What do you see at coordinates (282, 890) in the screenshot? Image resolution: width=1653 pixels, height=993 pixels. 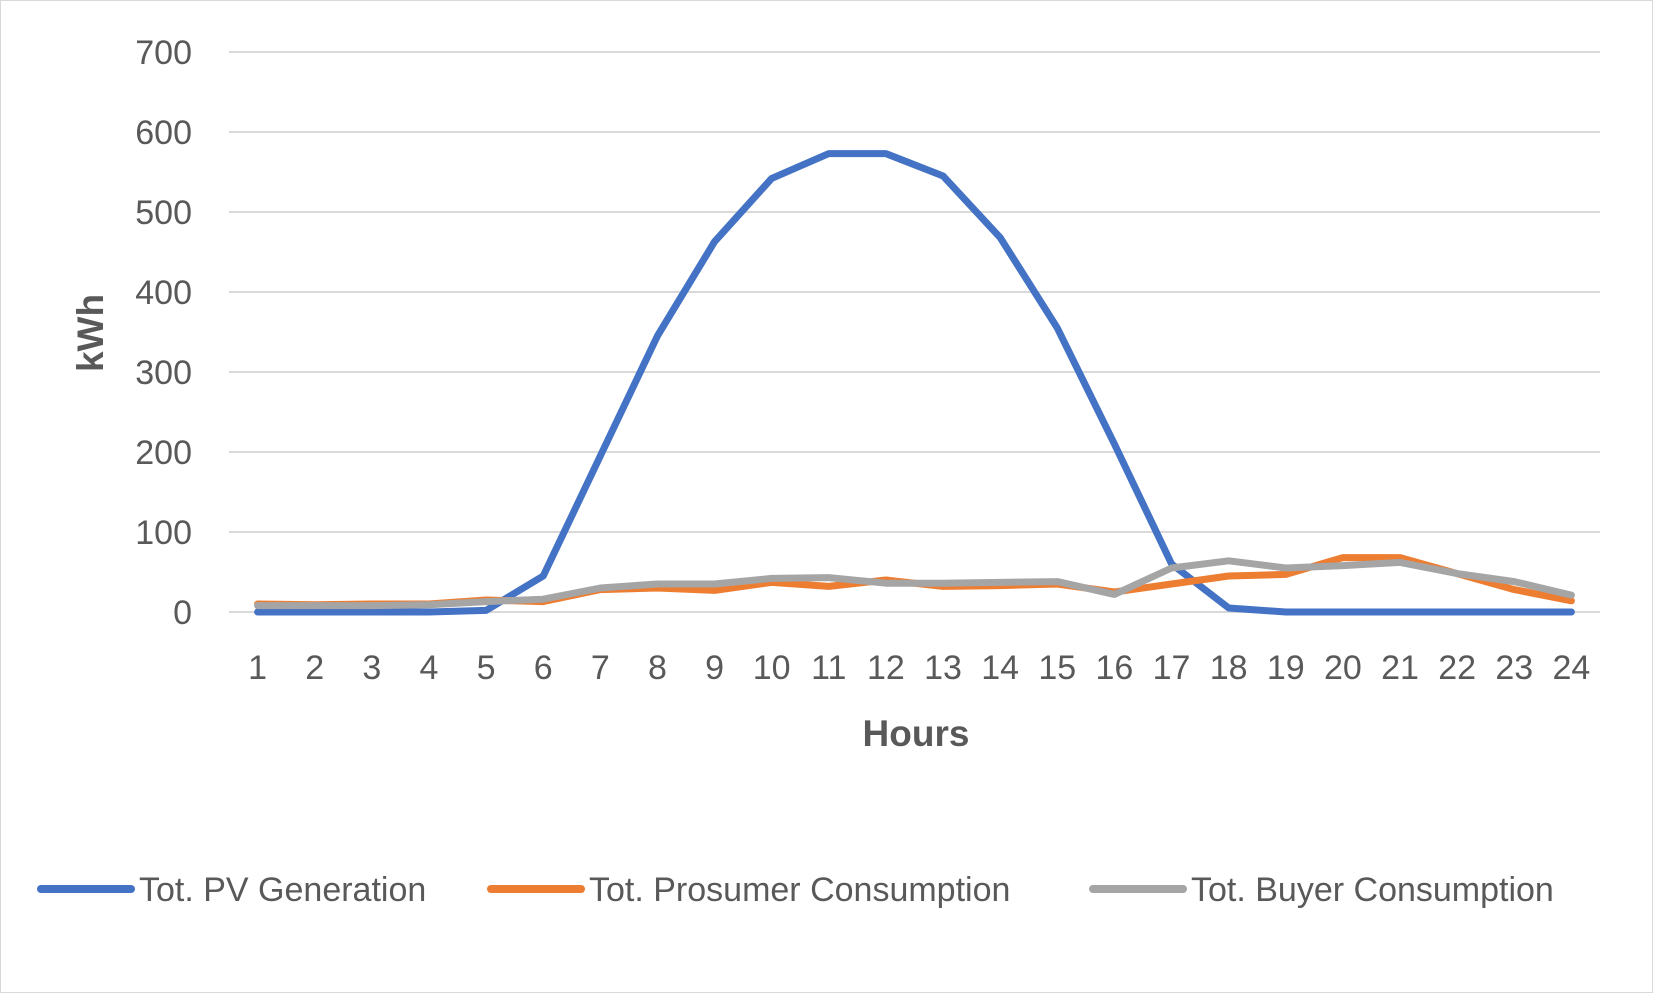 I see `legend-label: Tot. PV Generation` at bounding box center [282, 890].